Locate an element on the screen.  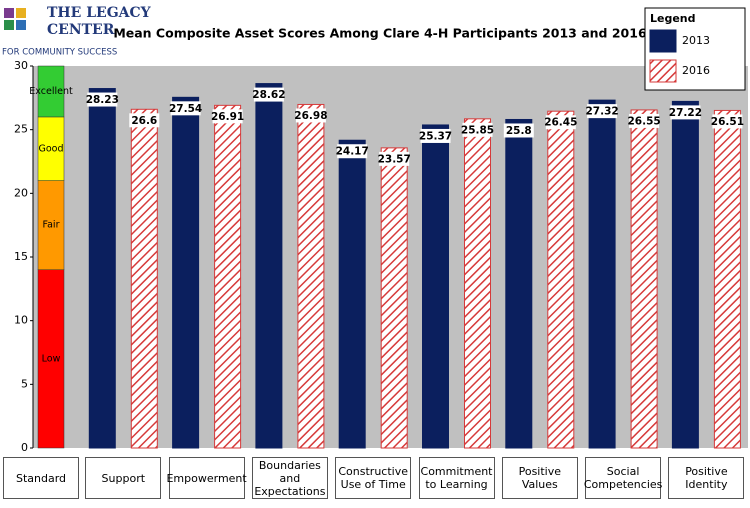
legend-label: 2016 is located at coordinates (696, 70).